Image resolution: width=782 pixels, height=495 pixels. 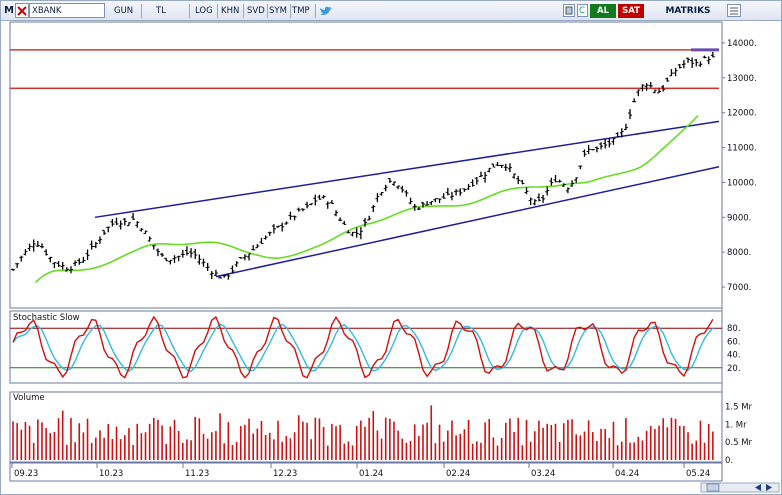 I want to click on price-tick-label: 8000., so click(x=739, y=253).